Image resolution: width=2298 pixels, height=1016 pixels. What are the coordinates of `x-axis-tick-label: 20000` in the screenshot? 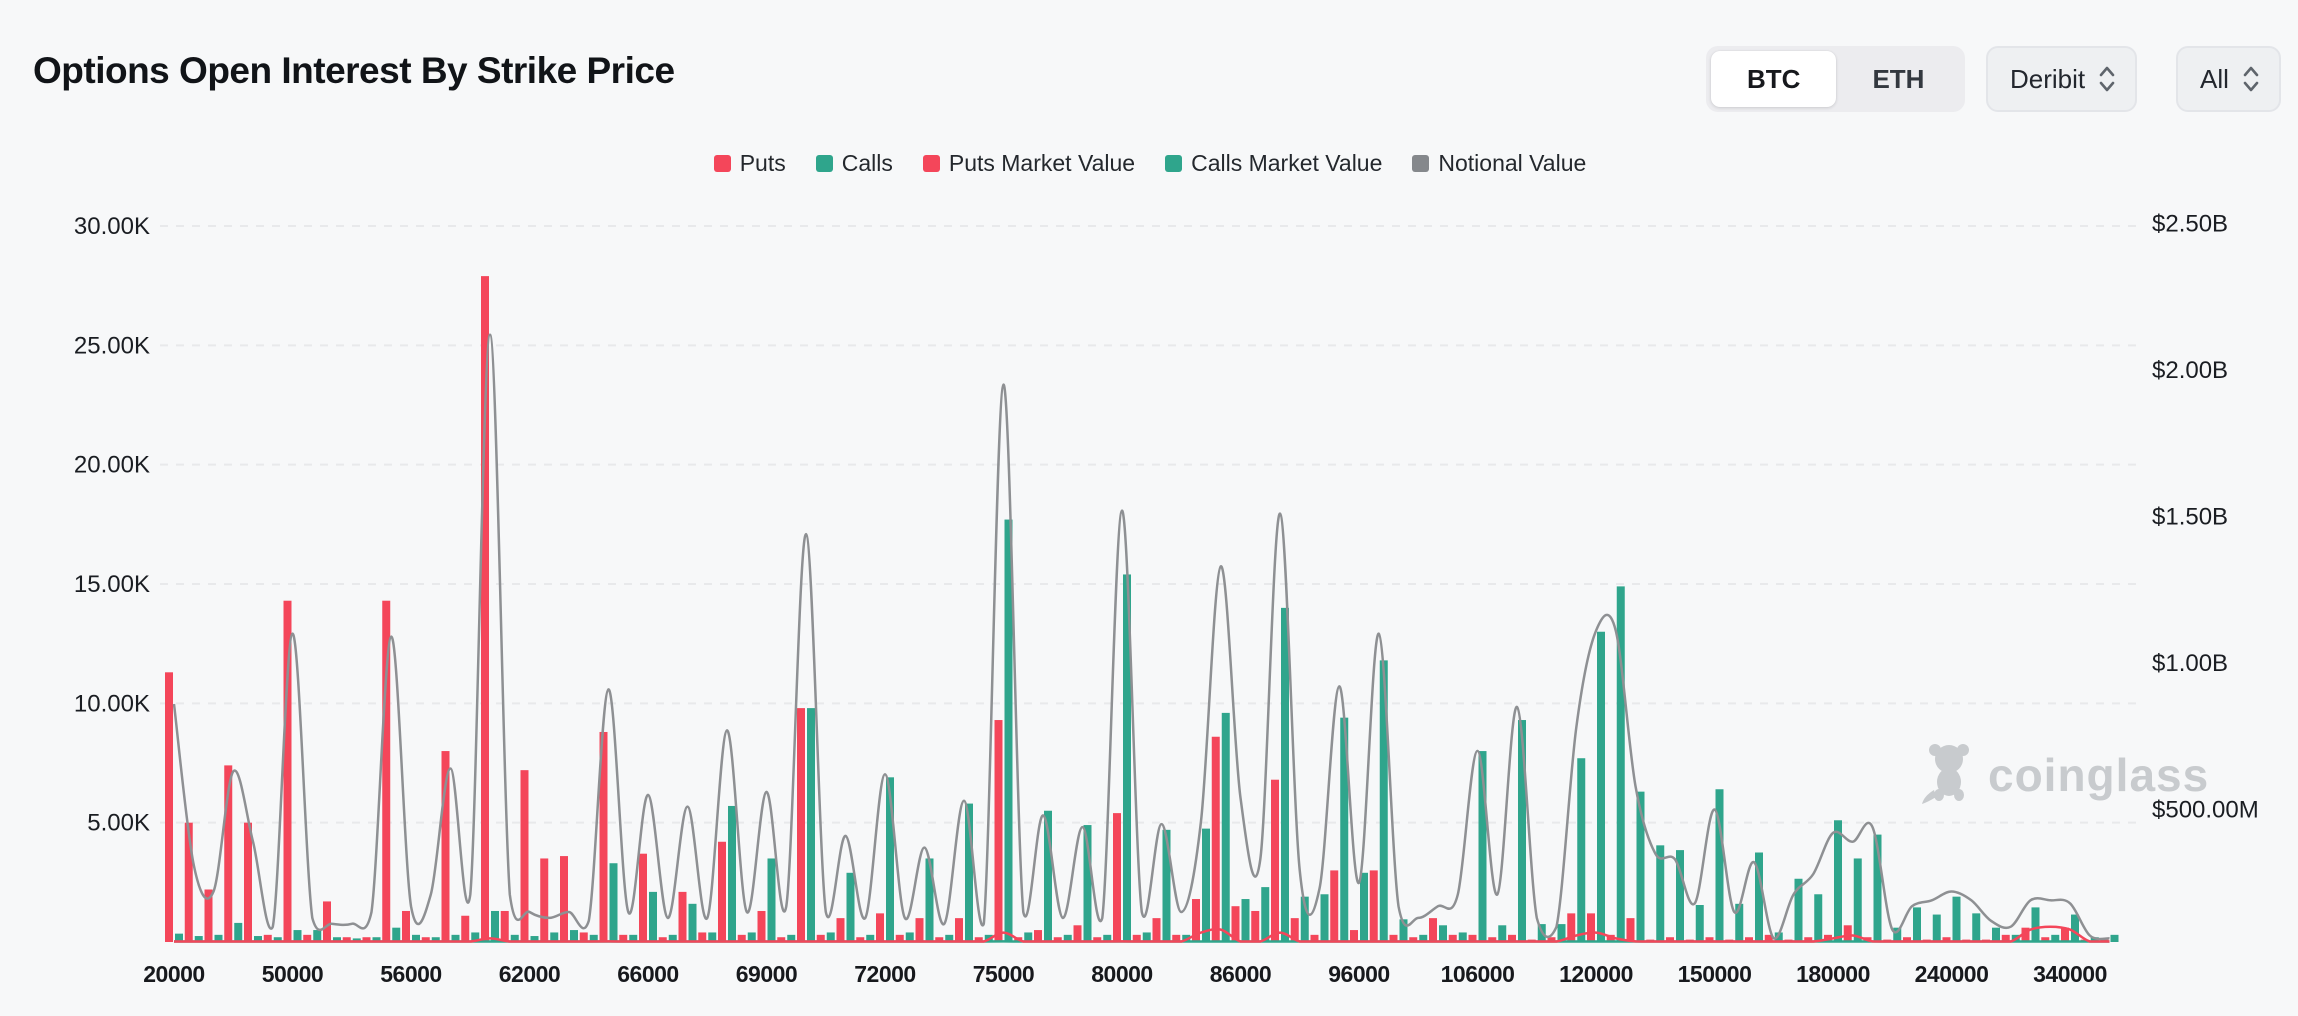 It's located at (173, 974).